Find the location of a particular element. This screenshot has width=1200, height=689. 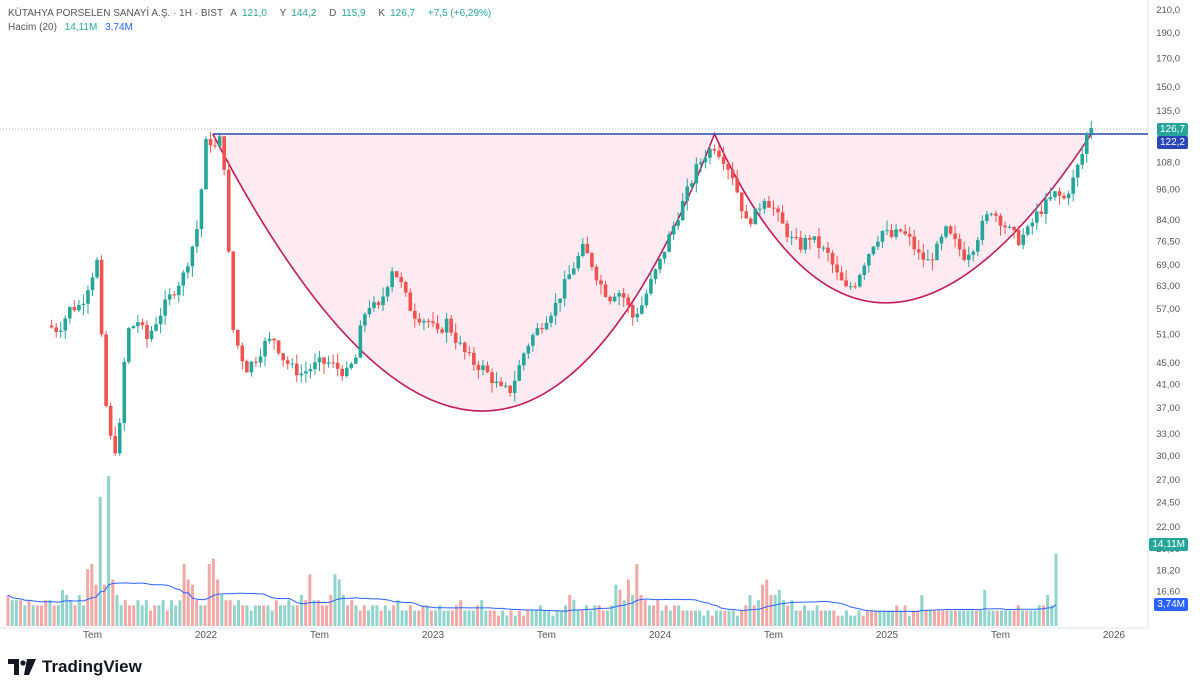

tradingview-logo: TradingView is located at coordinates (75, 667).